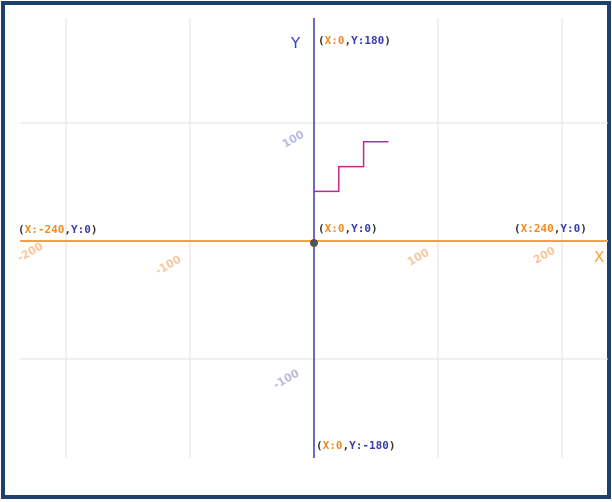  What do you see at coordinates (356, 445) in the screenshot?
I see `coord-bottom: (X:0,Y:-180)` at bounding box center [356, 445].